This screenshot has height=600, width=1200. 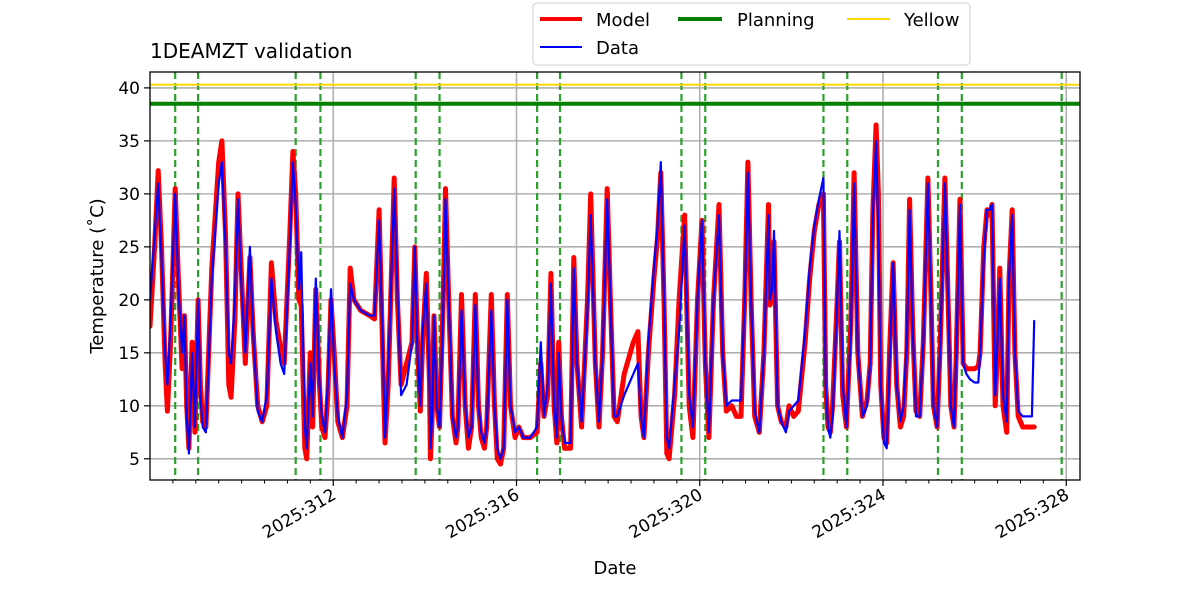 What do you see at coordinates (299, 514) in the screenshot?
I see `x-tick-label: 2025:312` at bounding box center [299, 514].